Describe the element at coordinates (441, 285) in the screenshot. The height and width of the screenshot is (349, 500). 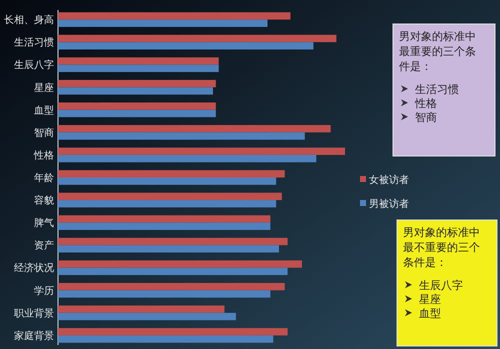
I see `text: 生辰八字` at that location.